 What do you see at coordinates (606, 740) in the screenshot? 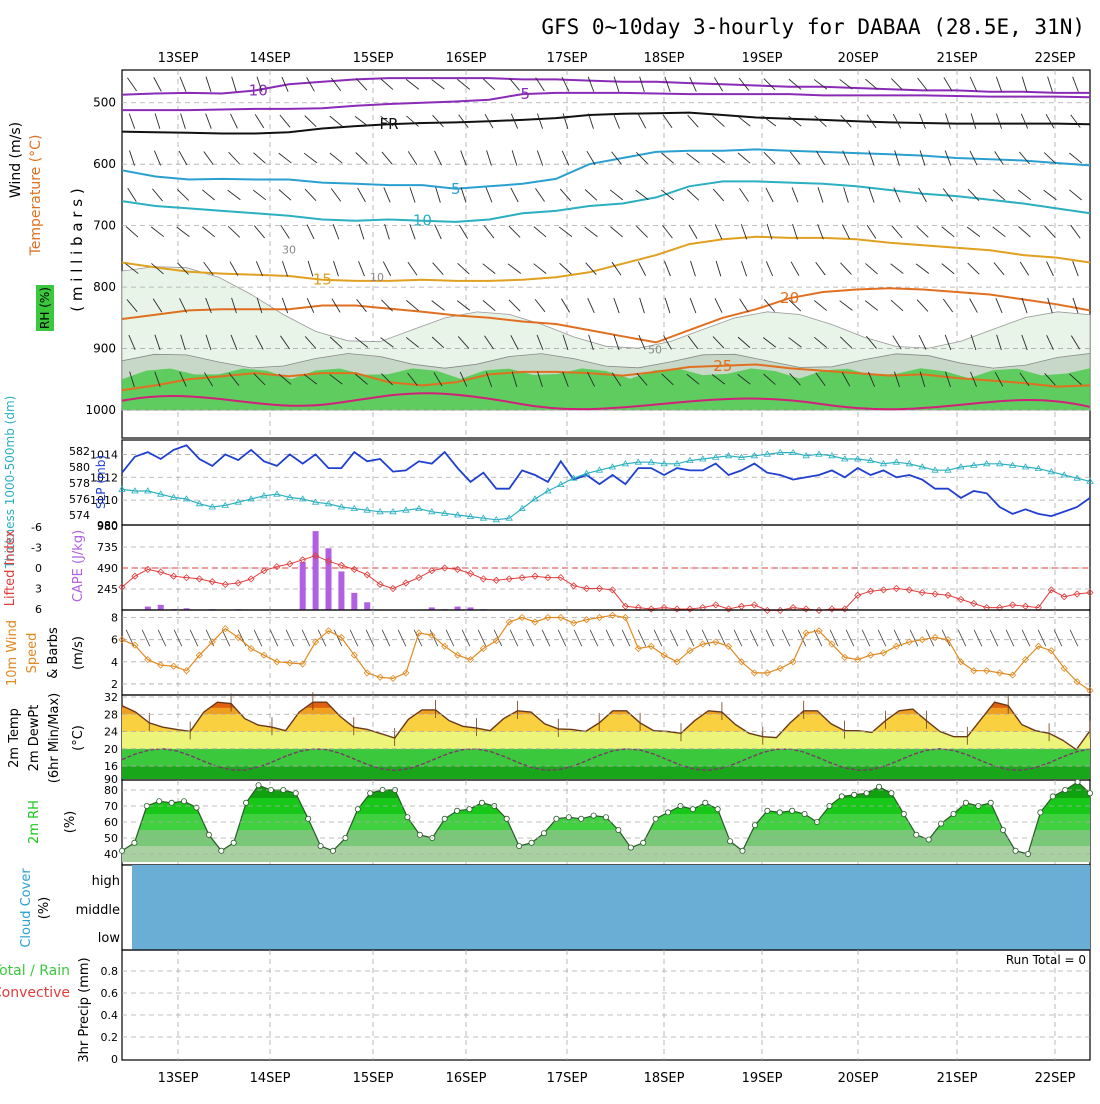
I see `temp-bands` at bounding box center [606, 740].